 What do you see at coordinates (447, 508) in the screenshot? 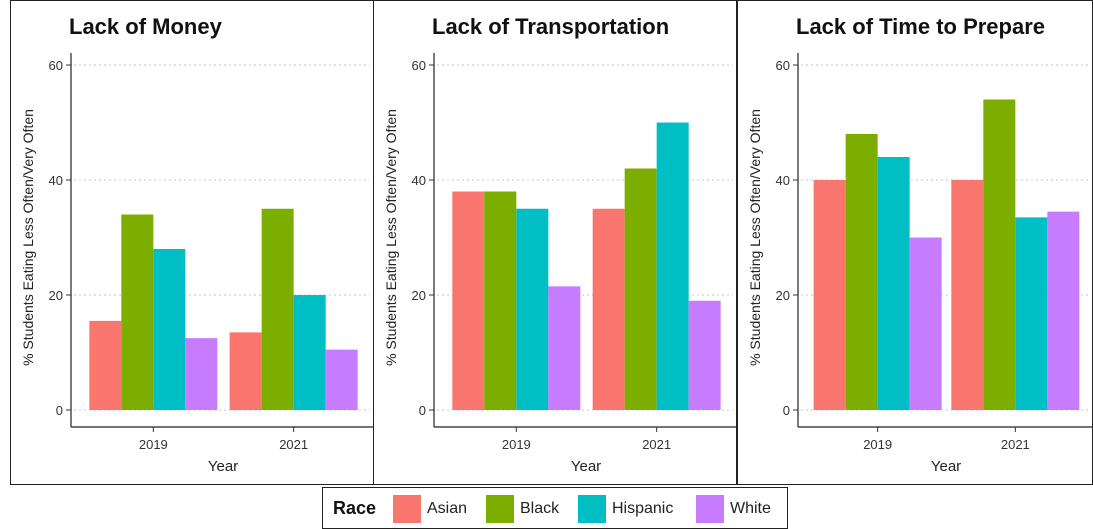
I see `legend-label-asian: Asian` at bounding box center [447, 508].